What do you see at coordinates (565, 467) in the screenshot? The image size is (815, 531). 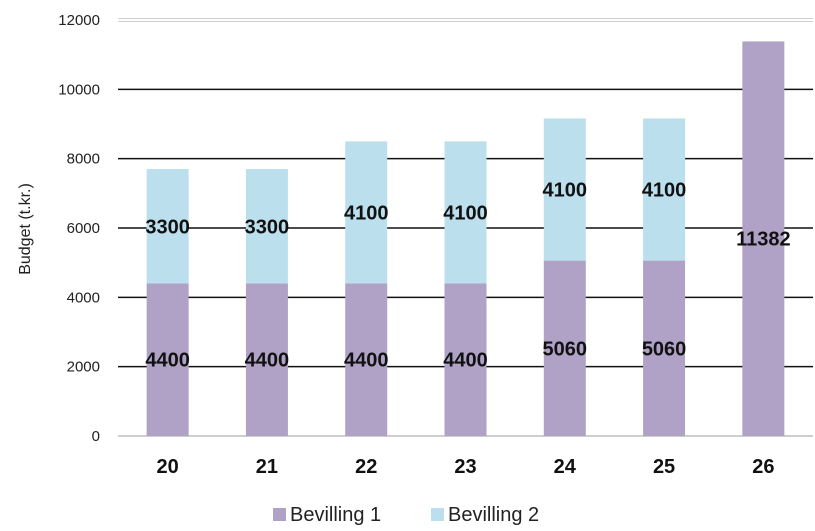 I see `x-tick-label: 24` at bounding box center [565, 467].